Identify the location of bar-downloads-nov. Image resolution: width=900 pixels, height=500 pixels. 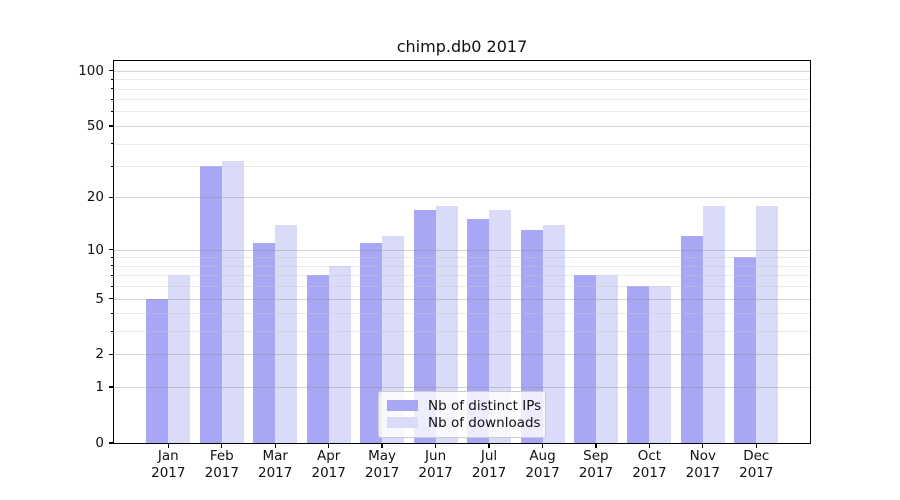
(713, 324).